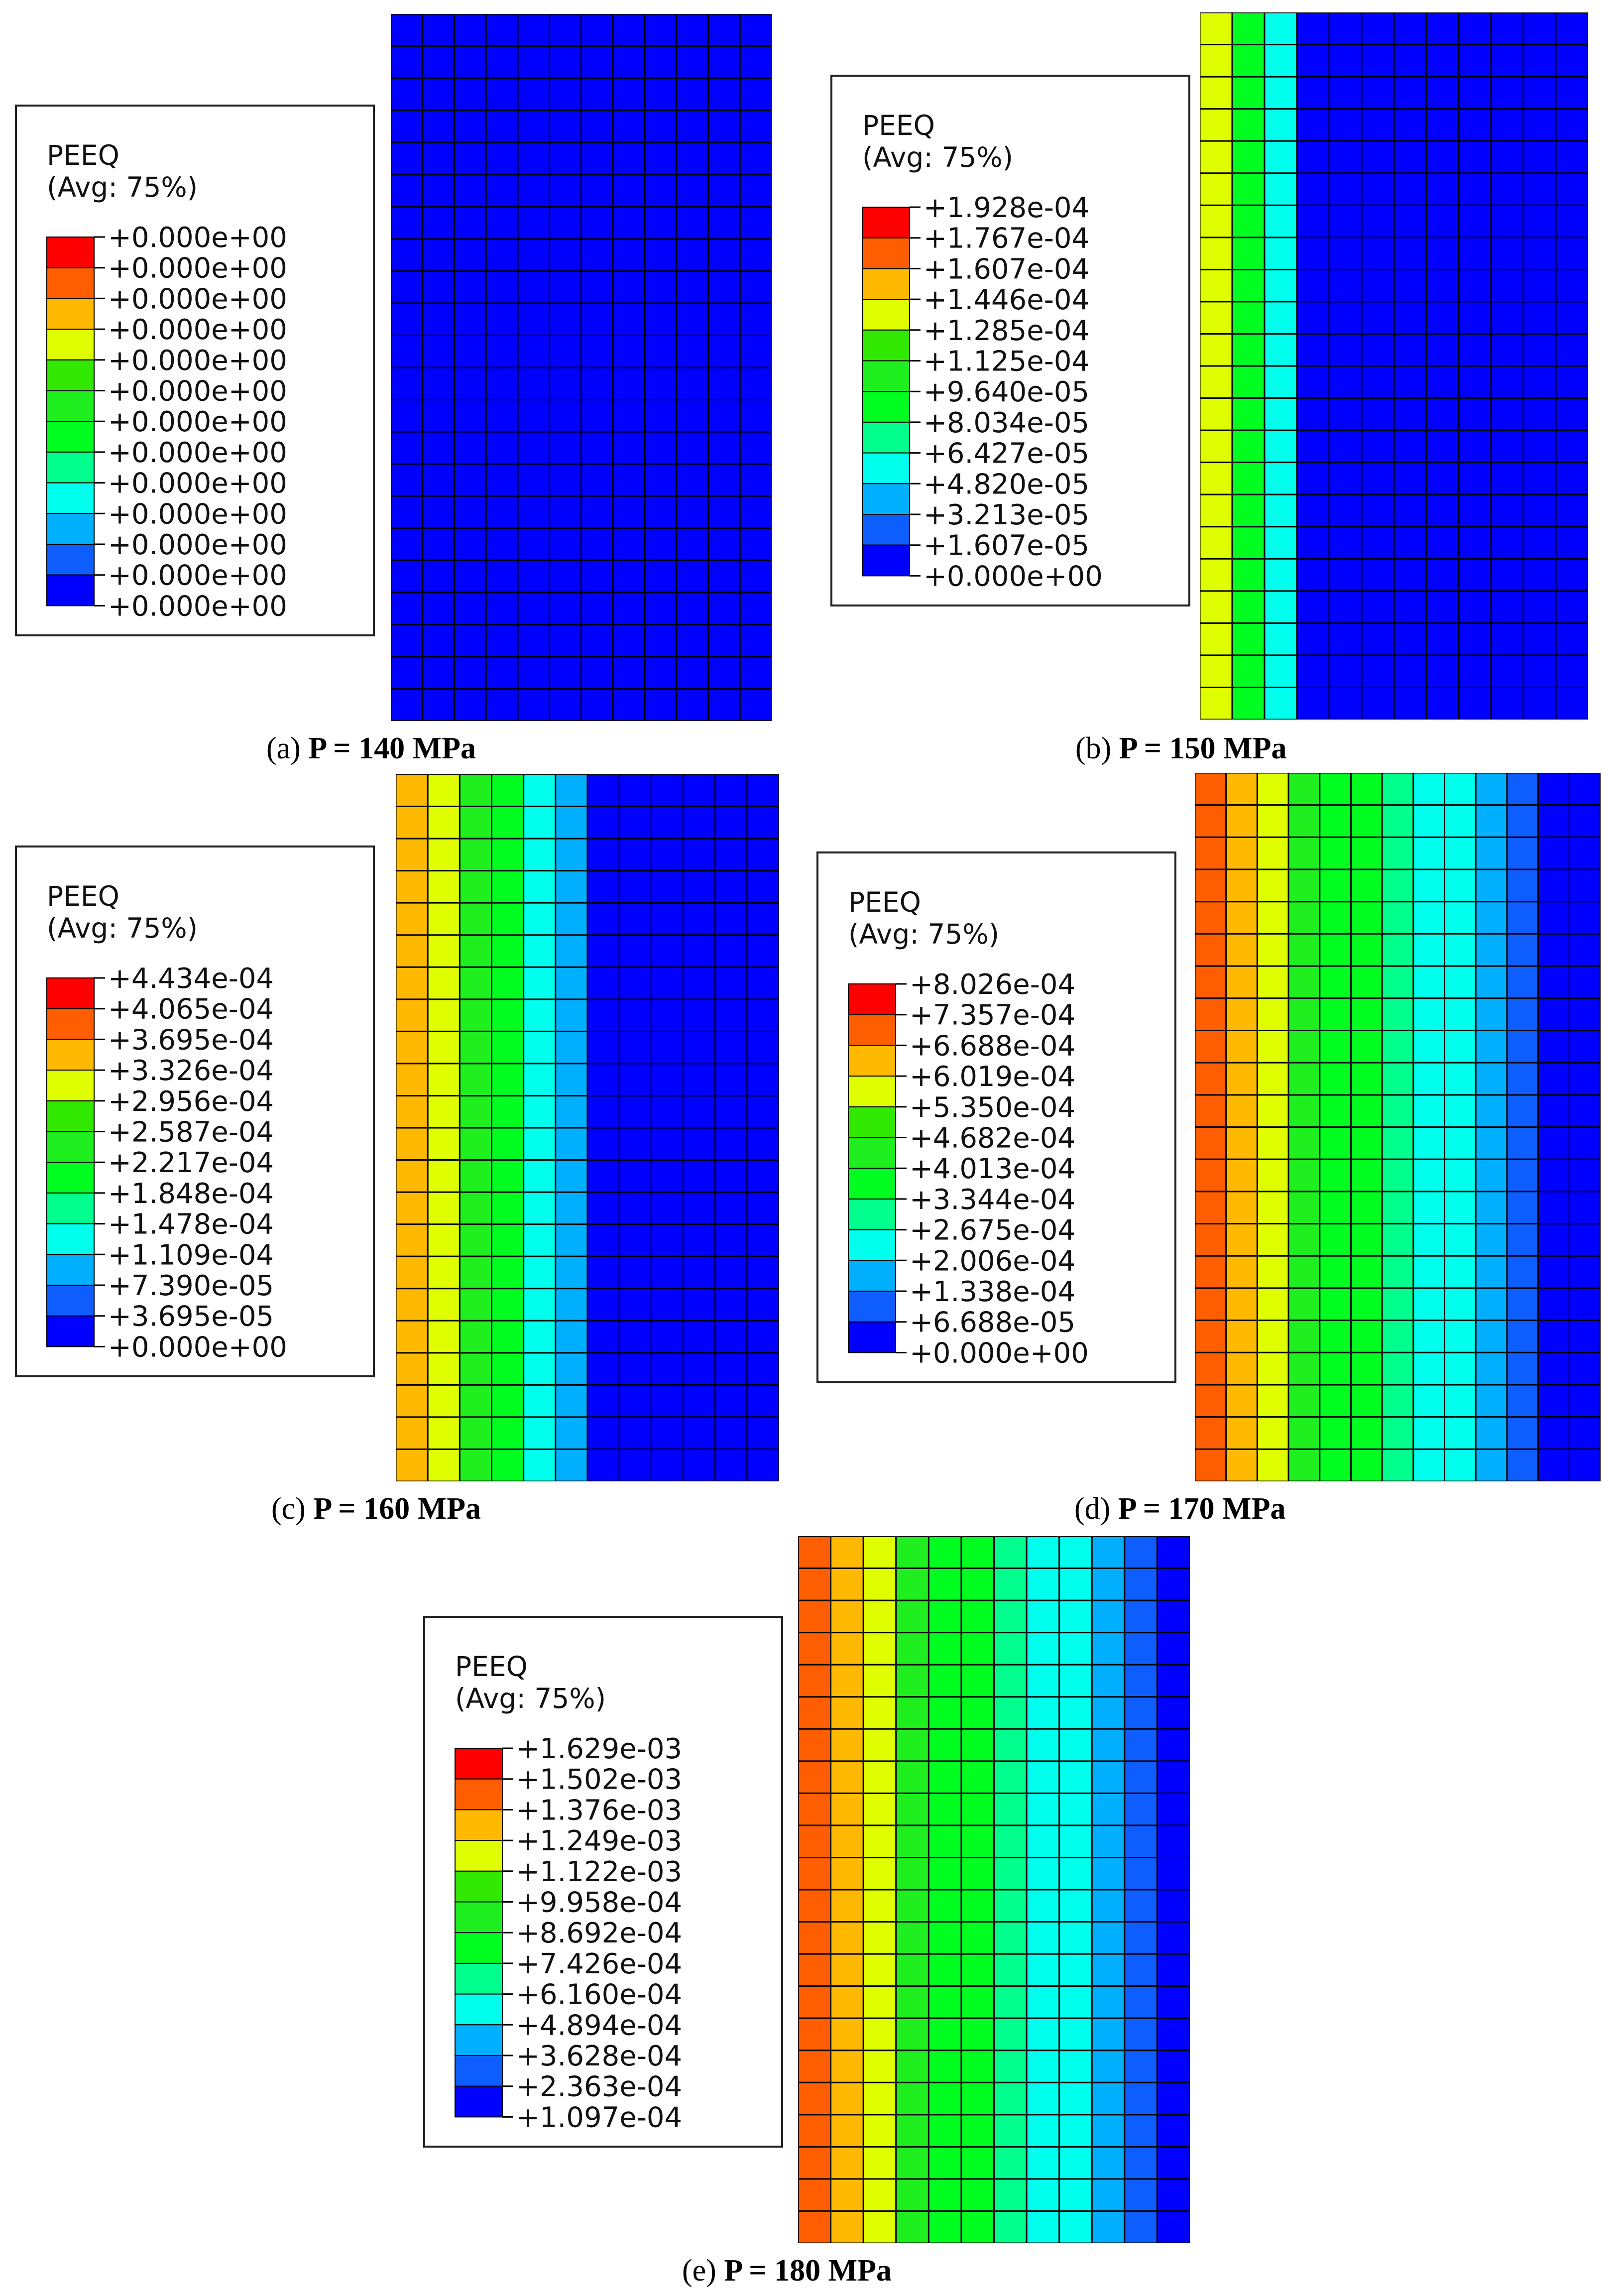  What do you see at coordinates (599, 1841) in the screenshot?
I see `legend-value: +1.249e-03` at bounding box center [599, 1841].